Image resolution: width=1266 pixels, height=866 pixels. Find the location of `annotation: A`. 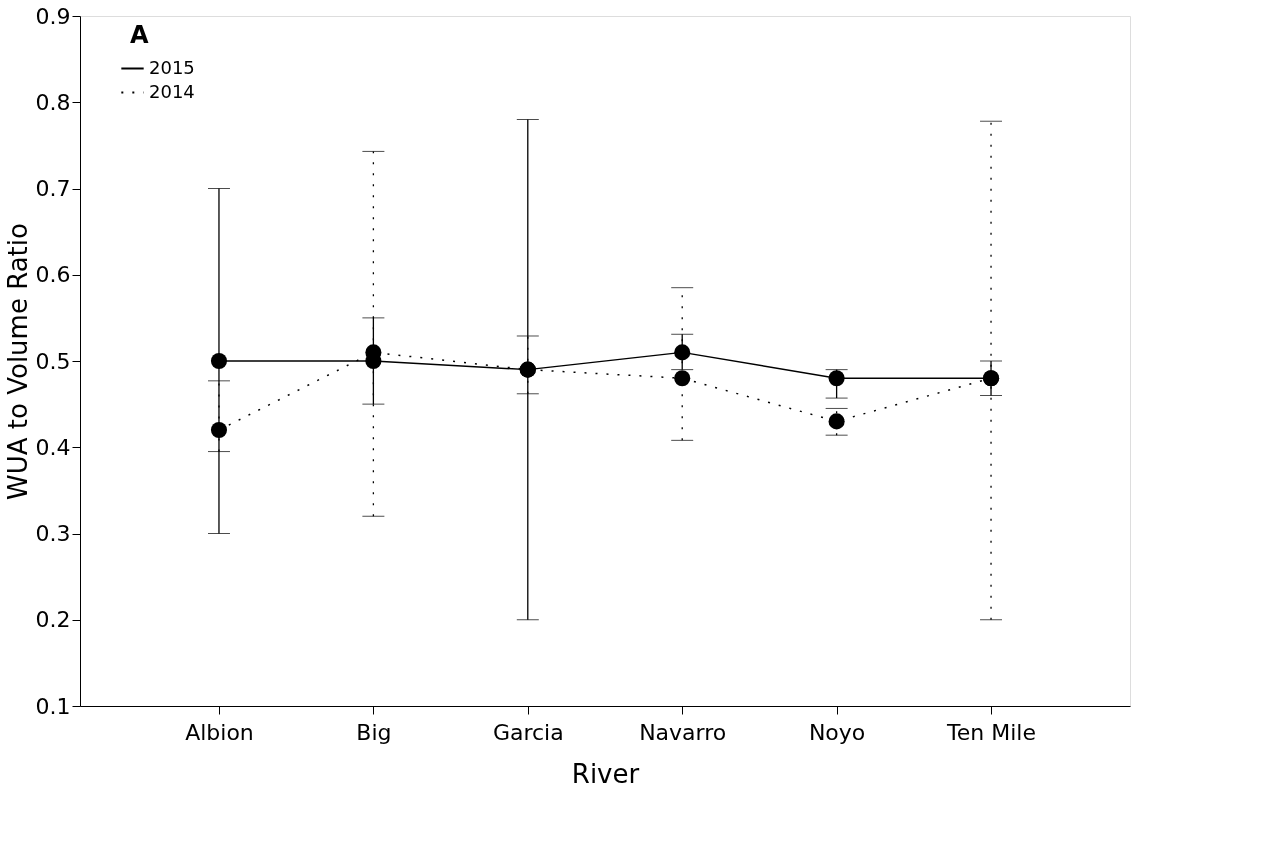

annotation: A is located at coordinates (139, 35).